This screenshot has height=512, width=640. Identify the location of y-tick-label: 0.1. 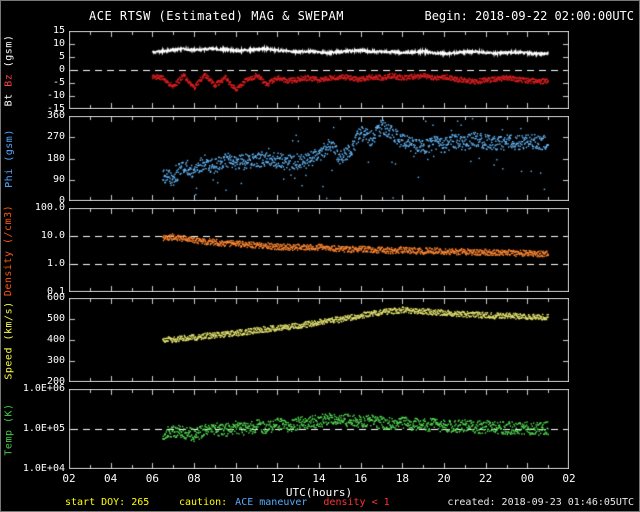
(55, 291).